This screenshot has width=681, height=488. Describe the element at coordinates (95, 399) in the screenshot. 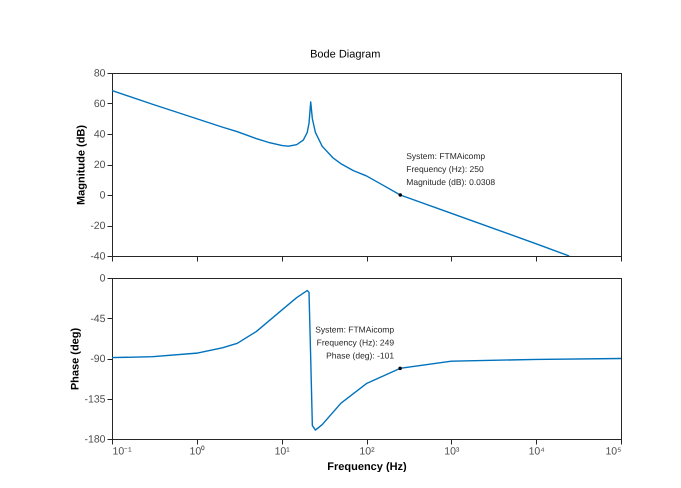

I see `y-tick-label: -135` at that location.